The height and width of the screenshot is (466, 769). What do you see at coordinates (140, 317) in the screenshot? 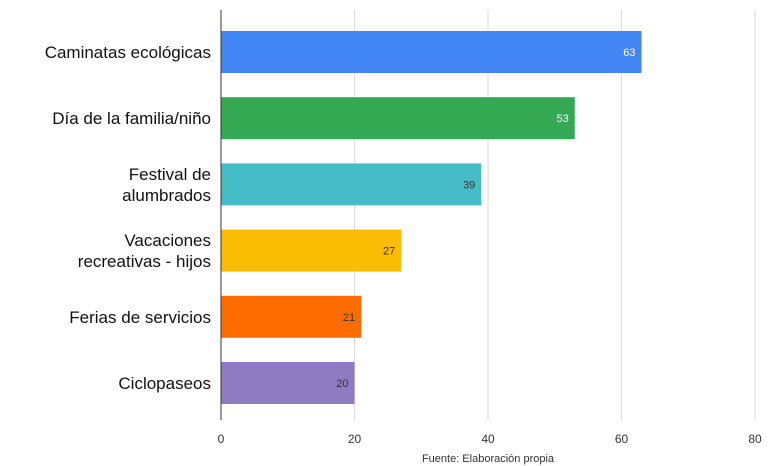
I see `category-label: Ferias de servicios` at bounding box center [140, 317].